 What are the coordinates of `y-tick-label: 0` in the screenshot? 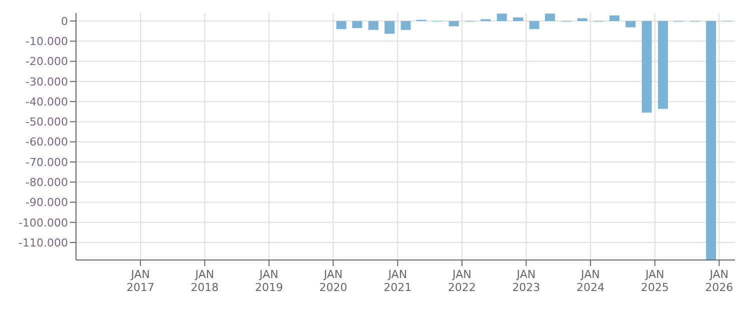 It's located at (64, 21).